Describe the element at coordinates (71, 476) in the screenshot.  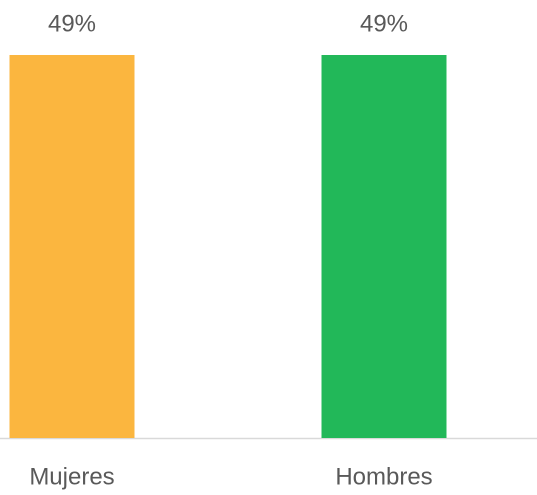
I see `x-tick-label: Mujeres` at that location.